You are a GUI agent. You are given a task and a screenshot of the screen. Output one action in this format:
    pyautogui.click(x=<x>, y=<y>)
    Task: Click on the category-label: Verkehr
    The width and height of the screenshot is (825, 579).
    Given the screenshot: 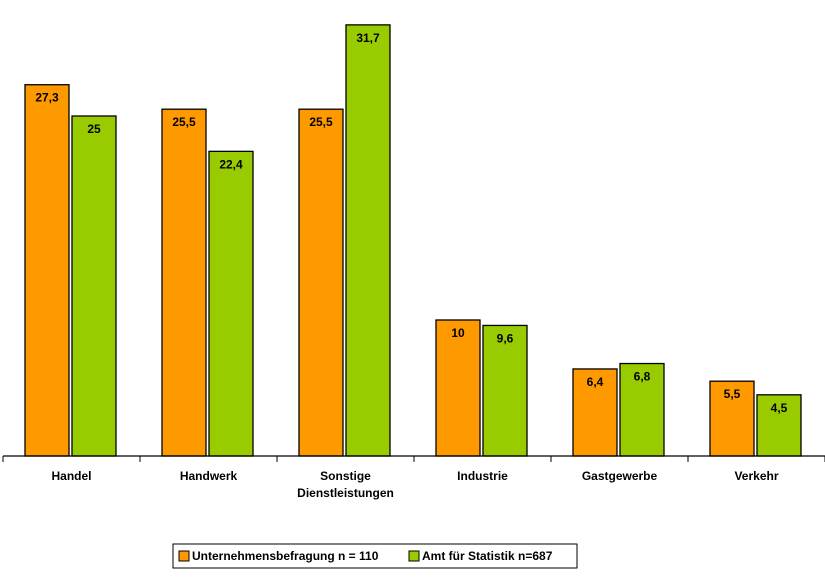 What is the action you would take?
    pyautogui.click(x=756, y=476)
    